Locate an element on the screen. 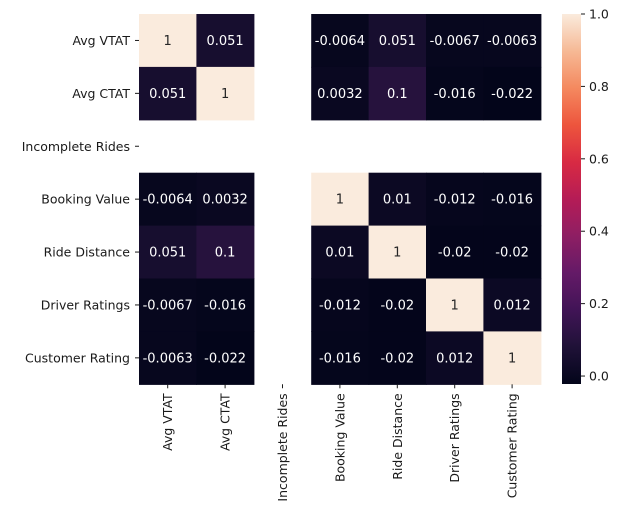  colorbar-tick-label: 0.0 is located at coordinates (599, 376).